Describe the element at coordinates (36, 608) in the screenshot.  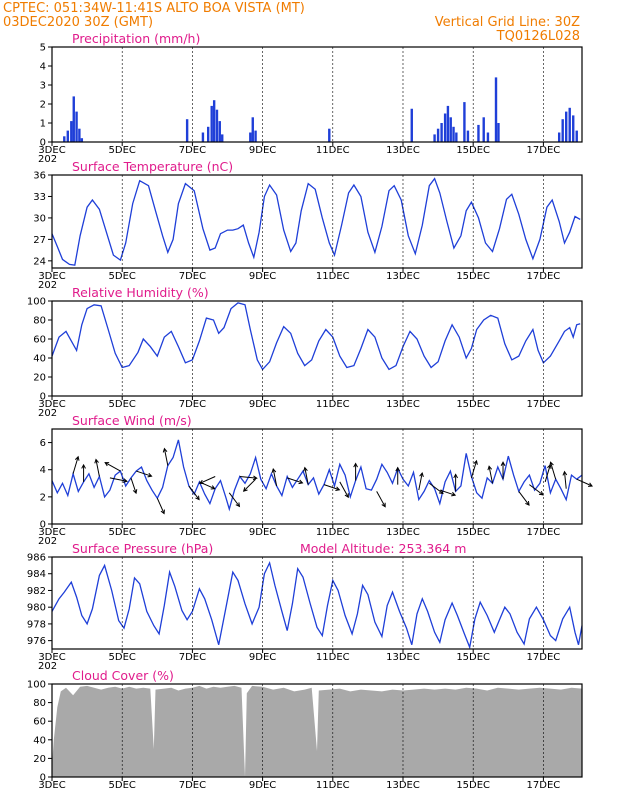
I see `y-tick-label: 980` at that location.